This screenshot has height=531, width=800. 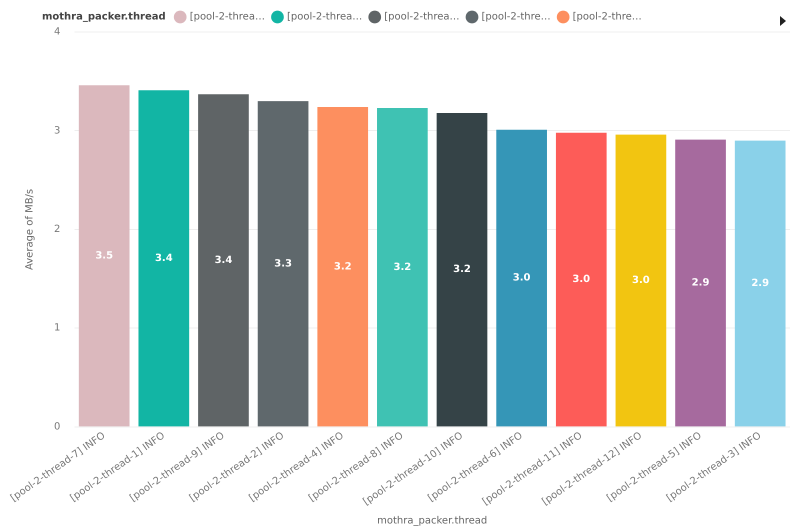 I want to click on y-tick-label: 3, so click(x=57, y=130).